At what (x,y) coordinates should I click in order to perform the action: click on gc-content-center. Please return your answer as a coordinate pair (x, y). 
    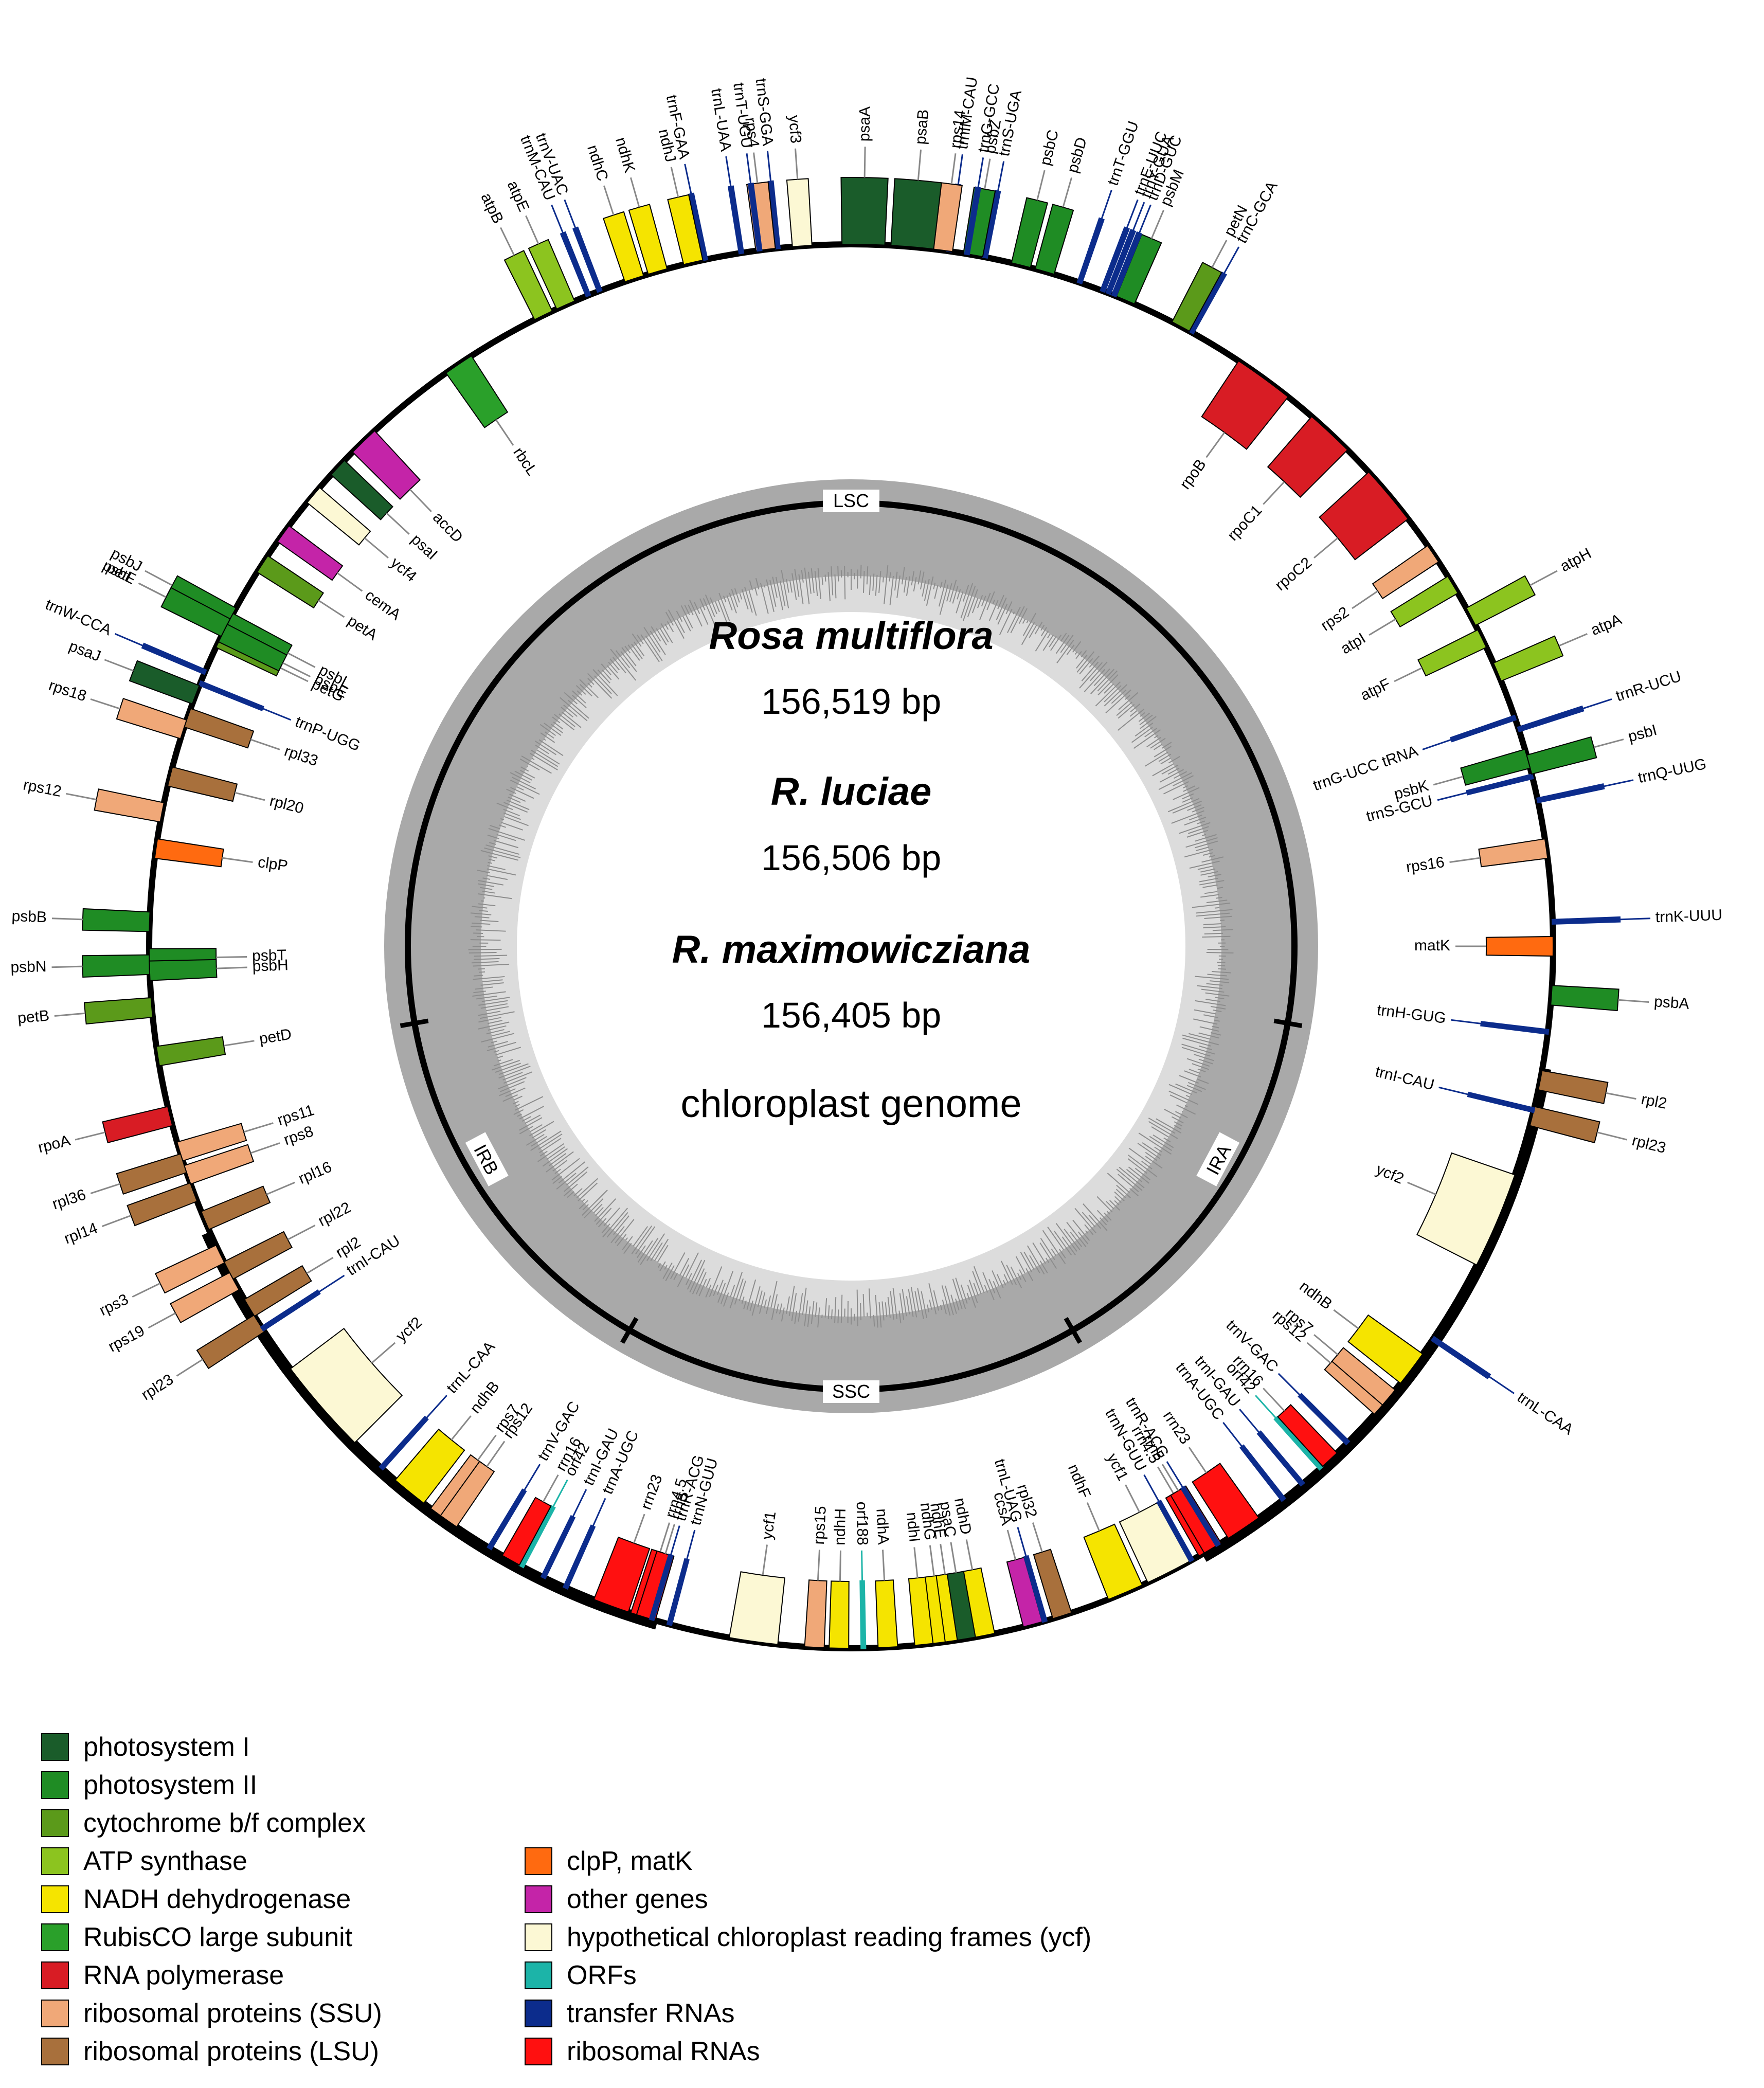
    Looking at the image, I should click on (851, 946).